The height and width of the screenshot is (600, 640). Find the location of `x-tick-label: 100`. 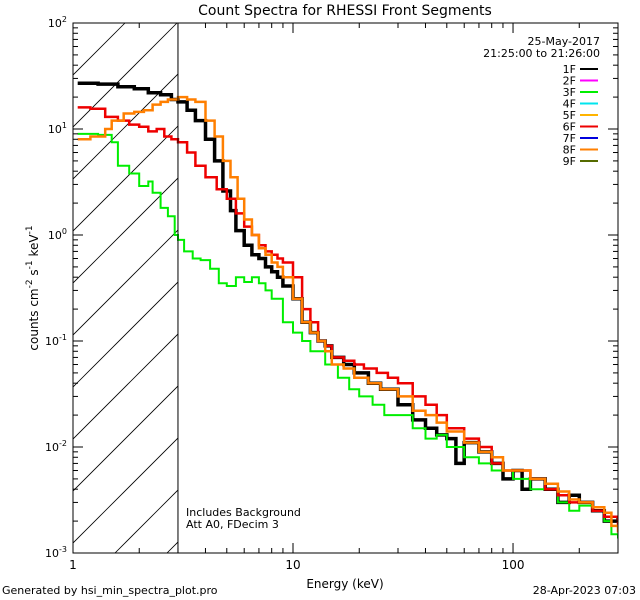

x-tick-label: 100 is located at coordinates (513, 565).